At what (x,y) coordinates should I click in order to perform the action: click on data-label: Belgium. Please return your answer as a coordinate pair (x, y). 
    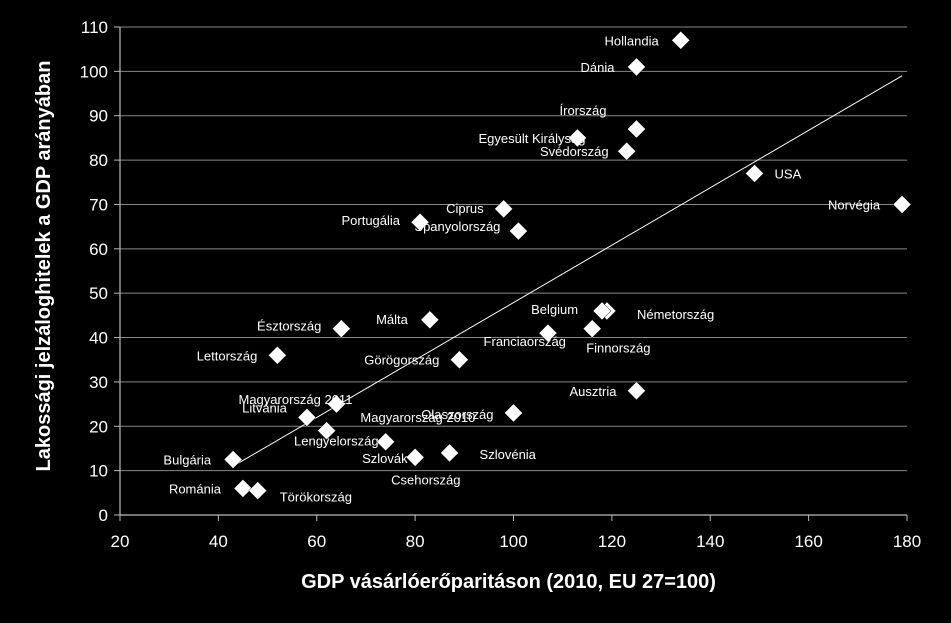
    Looking at the image, I should click on (554, 309).